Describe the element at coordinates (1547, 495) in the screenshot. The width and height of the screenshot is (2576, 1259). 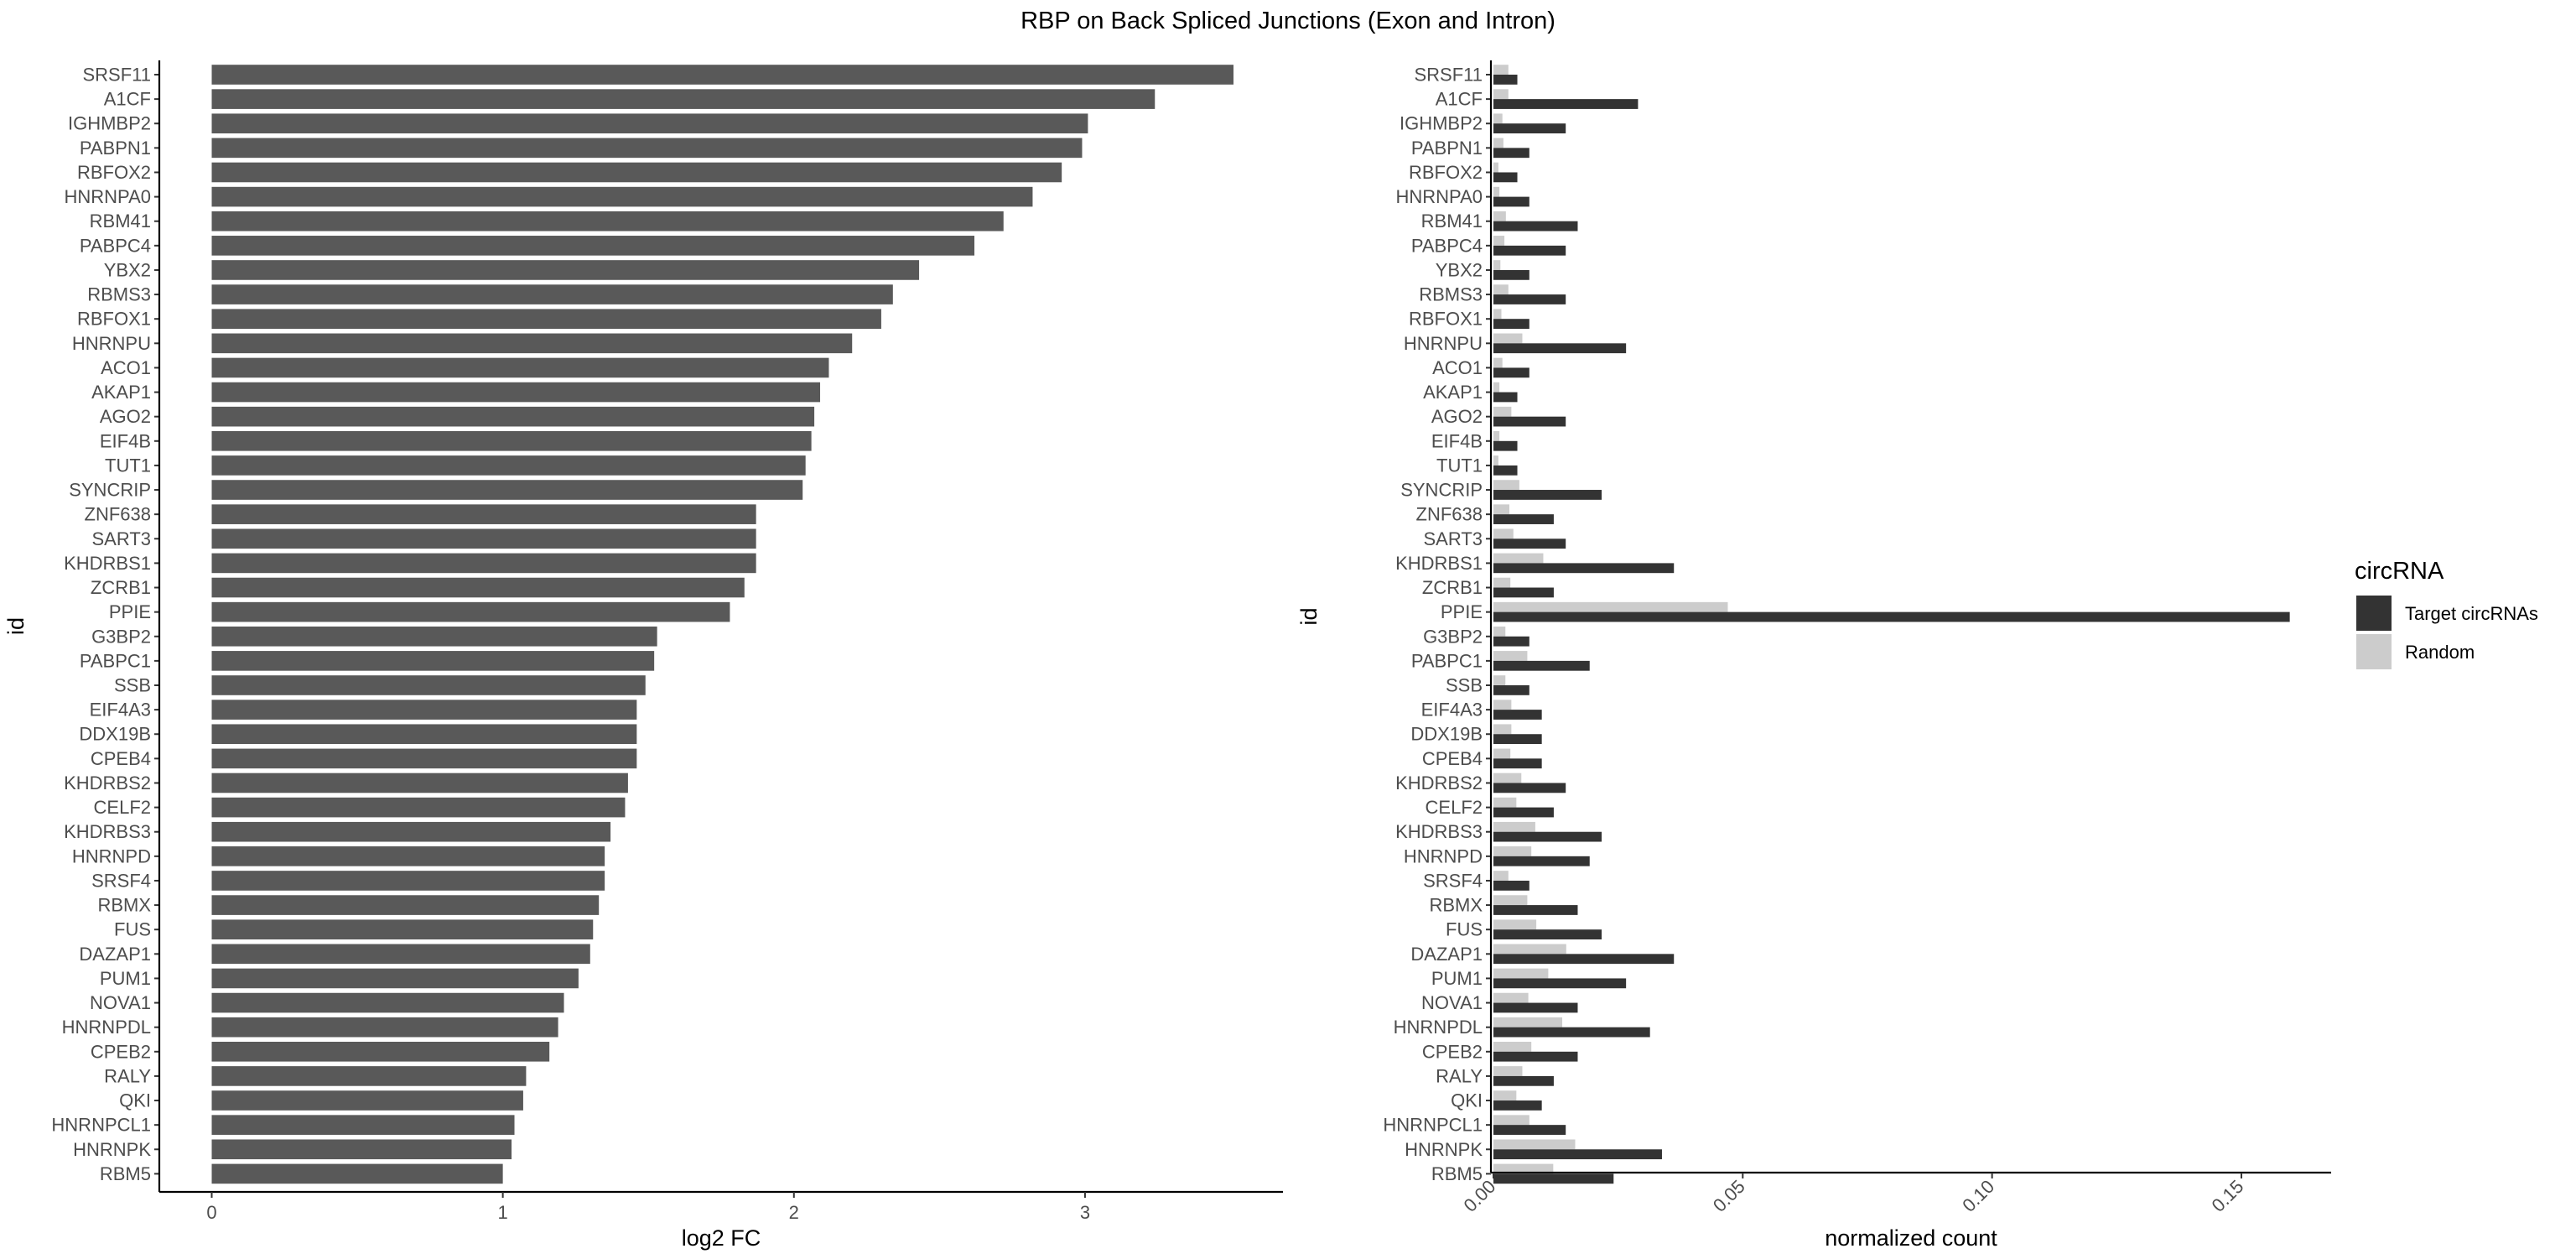
I see `bar-target-syncrip` at that location.